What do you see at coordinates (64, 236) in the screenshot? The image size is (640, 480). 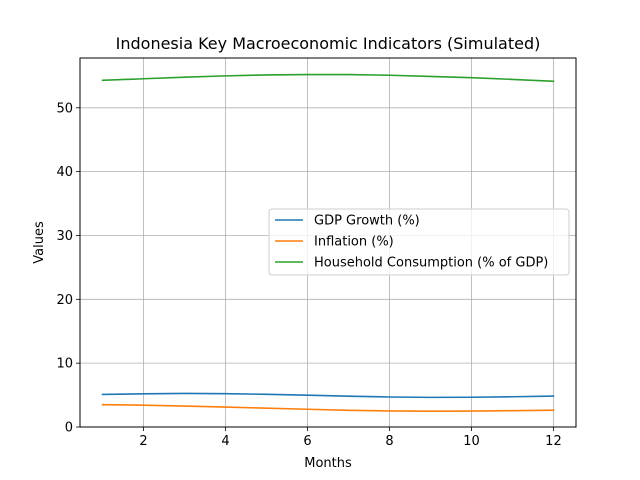 I see `y-tick-label: 30` at bounding box center [64, 236].